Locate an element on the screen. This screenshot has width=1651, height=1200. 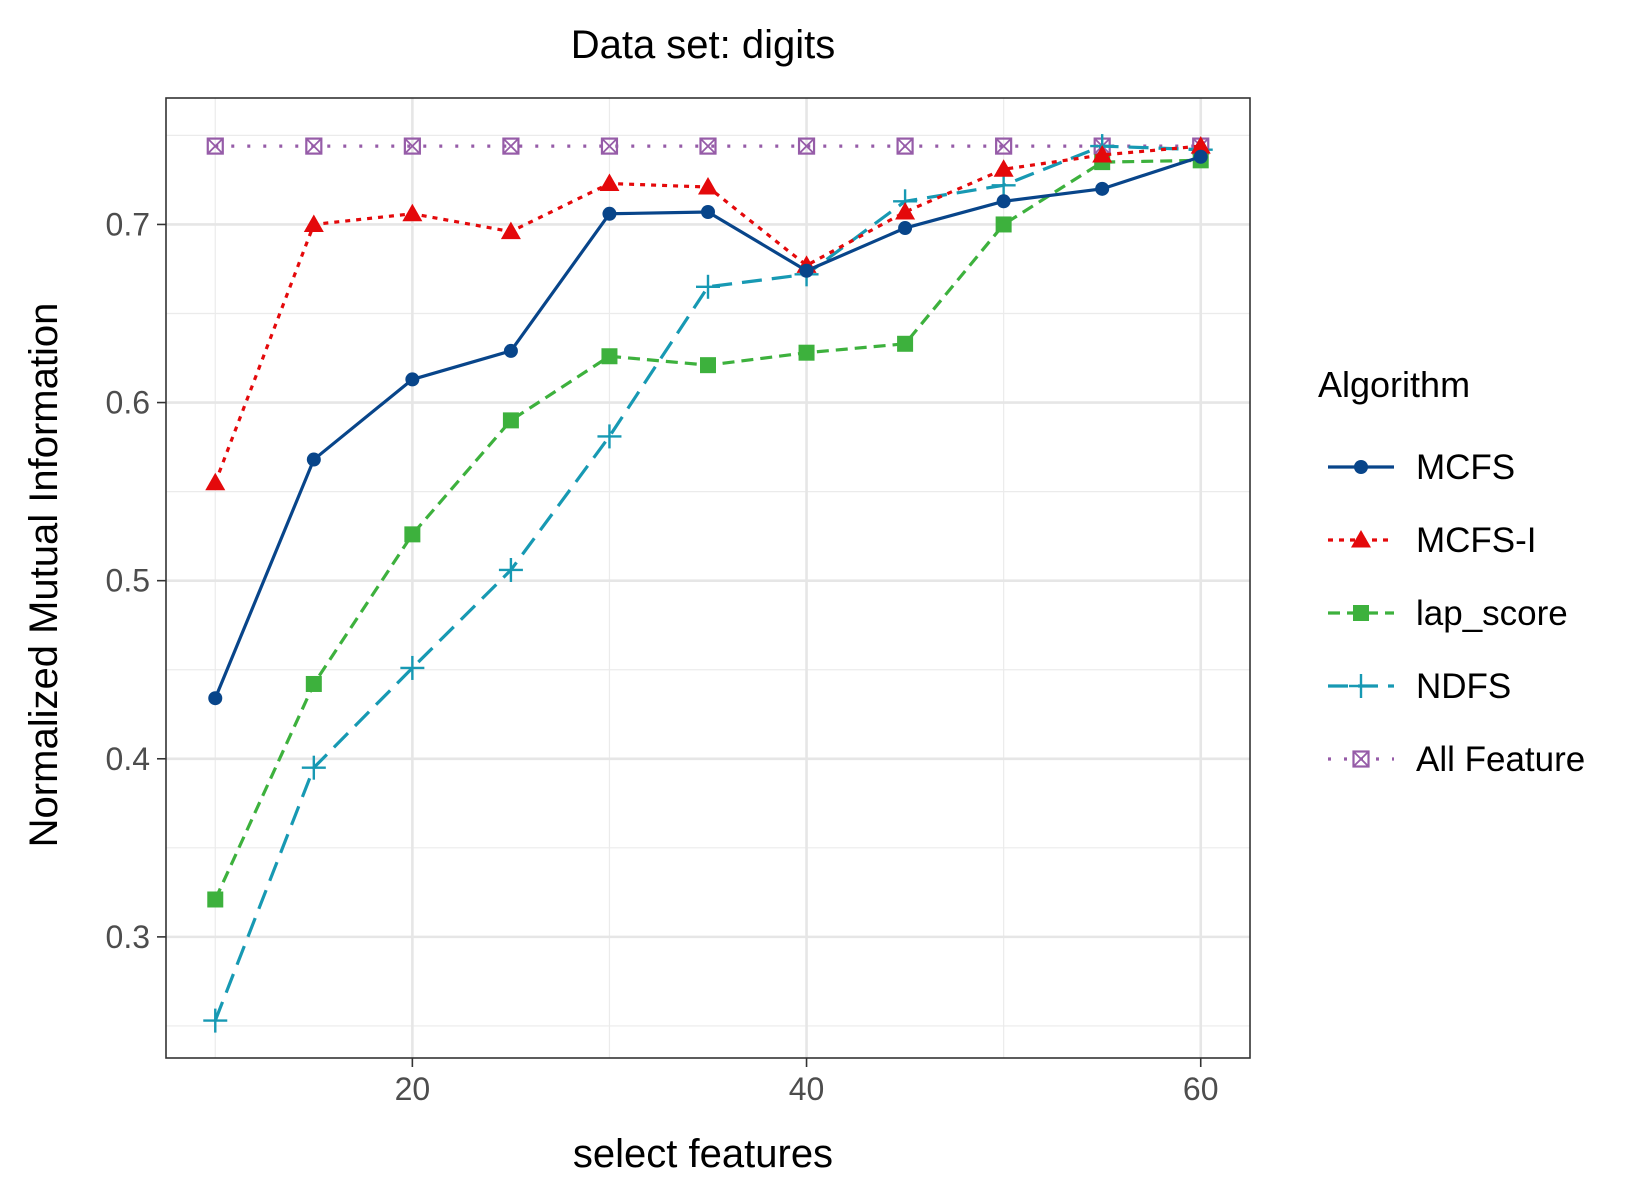
series-all-feature is located at coordinates (708, 146).